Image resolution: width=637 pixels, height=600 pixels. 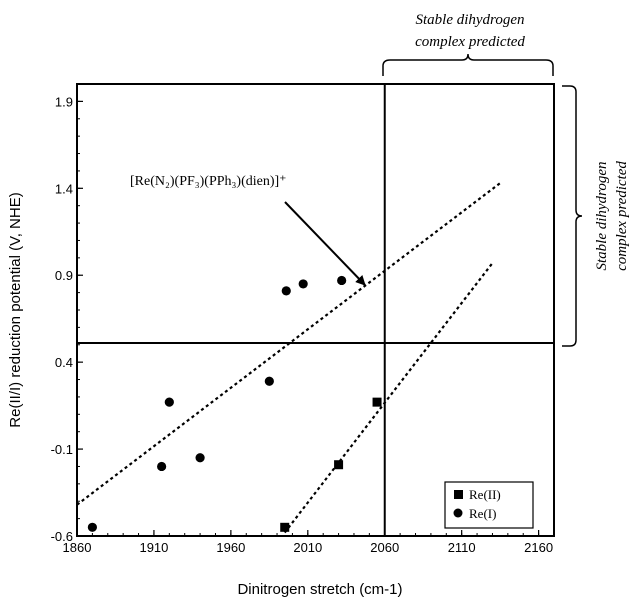 What do you see at coordinates (458, 494) in the screenshot?
I see `legend-marker-re-ii` at bounding box center [458, 494].